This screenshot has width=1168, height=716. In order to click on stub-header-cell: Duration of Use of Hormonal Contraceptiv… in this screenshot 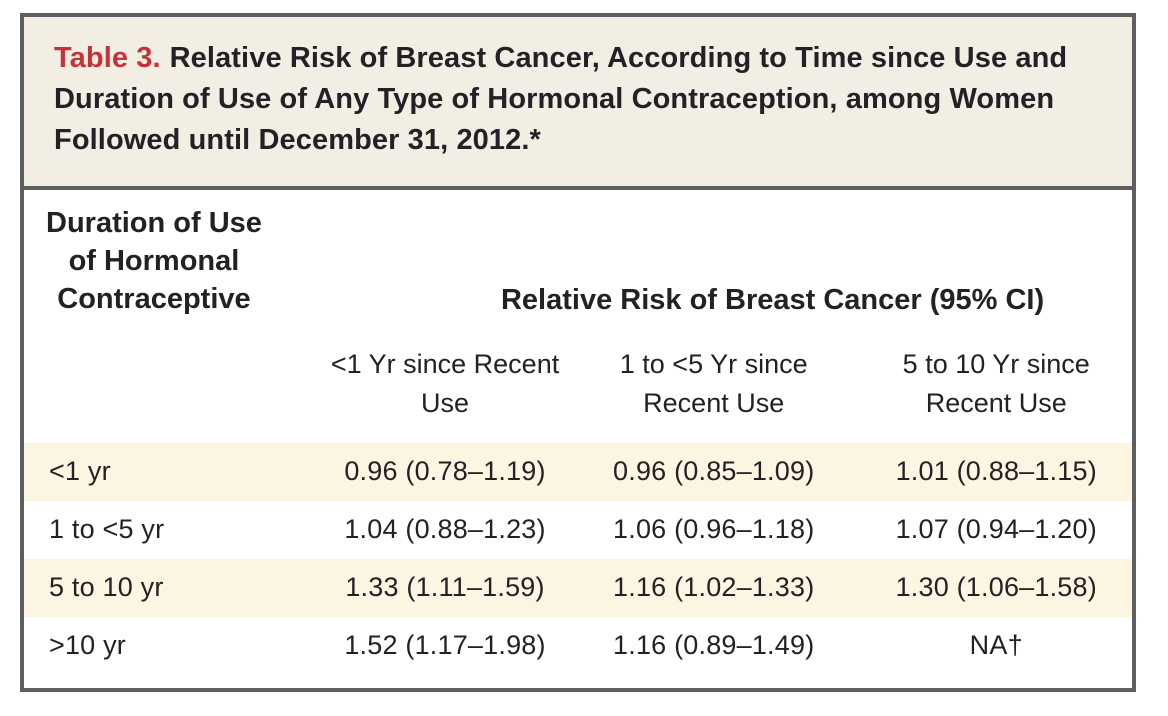, I will do `click(173, 261)`.